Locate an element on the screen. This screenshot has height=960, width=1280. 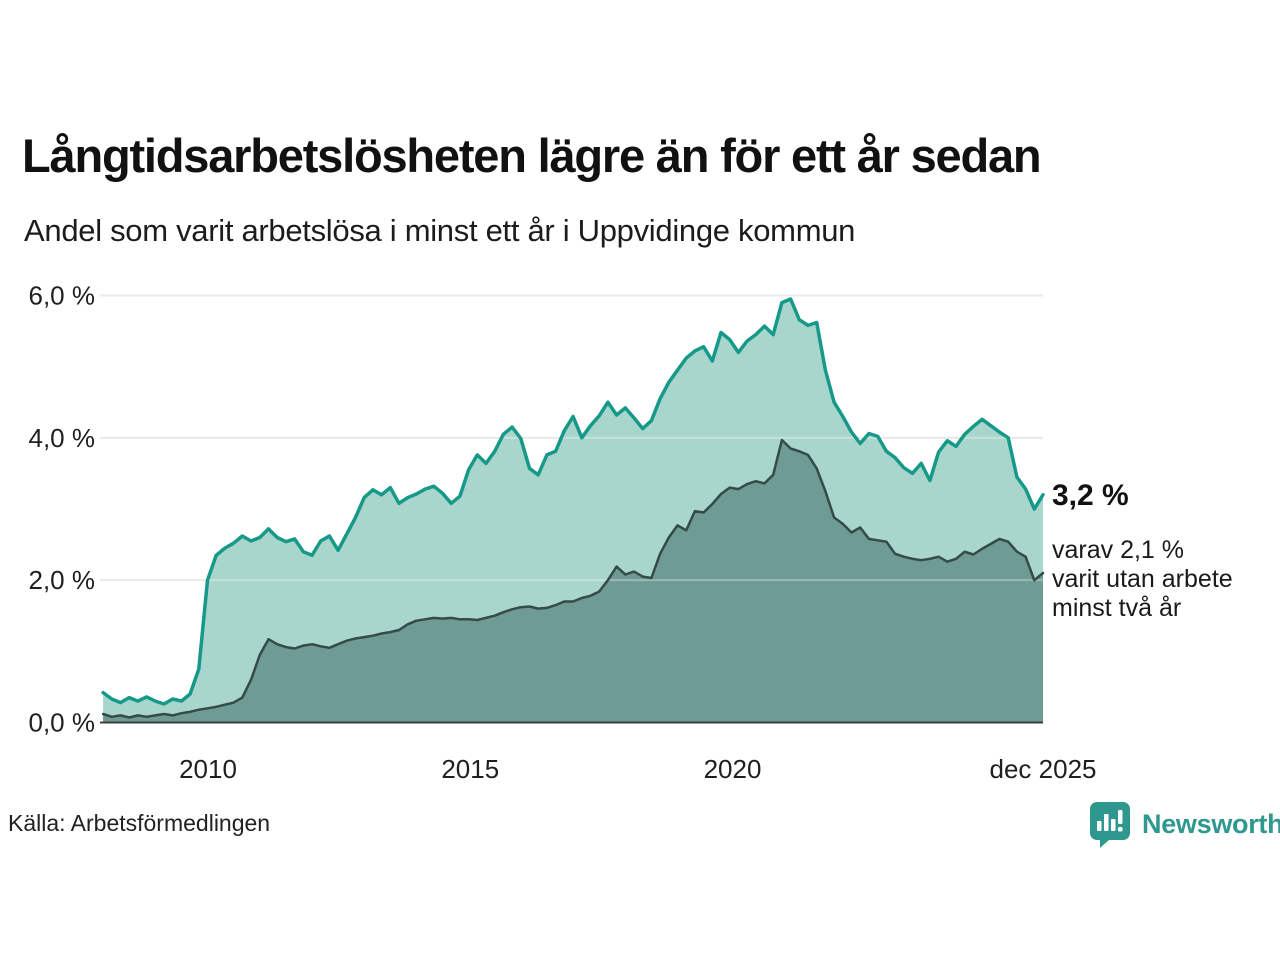
y-tick-label: 0,0 % is located at coordinates (62, 723).